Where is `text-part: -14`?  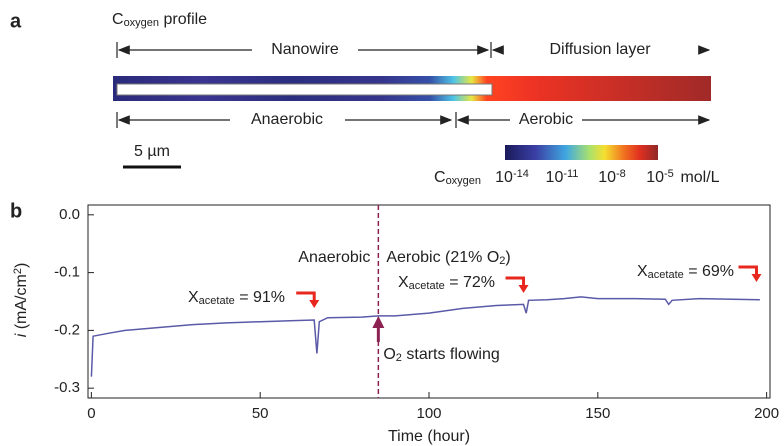
text-part: -14 is located at coordinates (521, 174).